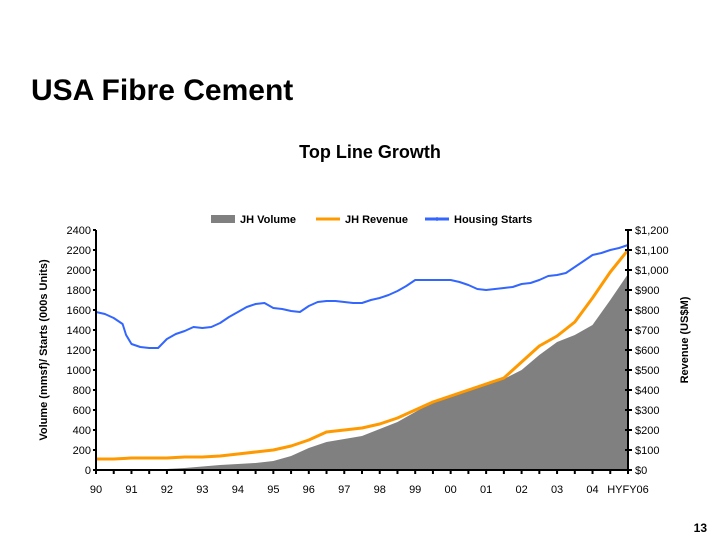 This screenshot has width=720, height=540. What do you see at coordinates (167, 490) in the screenshot?
I see `x-tick-label: 92` at bounding box center [167, 490].